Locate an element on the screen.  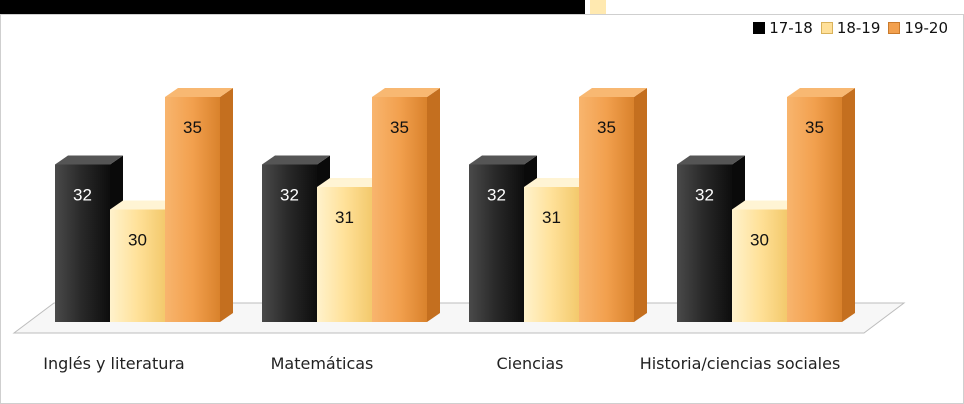
legend-item-18-19: 18-19 is located at coordinates (850, 28).